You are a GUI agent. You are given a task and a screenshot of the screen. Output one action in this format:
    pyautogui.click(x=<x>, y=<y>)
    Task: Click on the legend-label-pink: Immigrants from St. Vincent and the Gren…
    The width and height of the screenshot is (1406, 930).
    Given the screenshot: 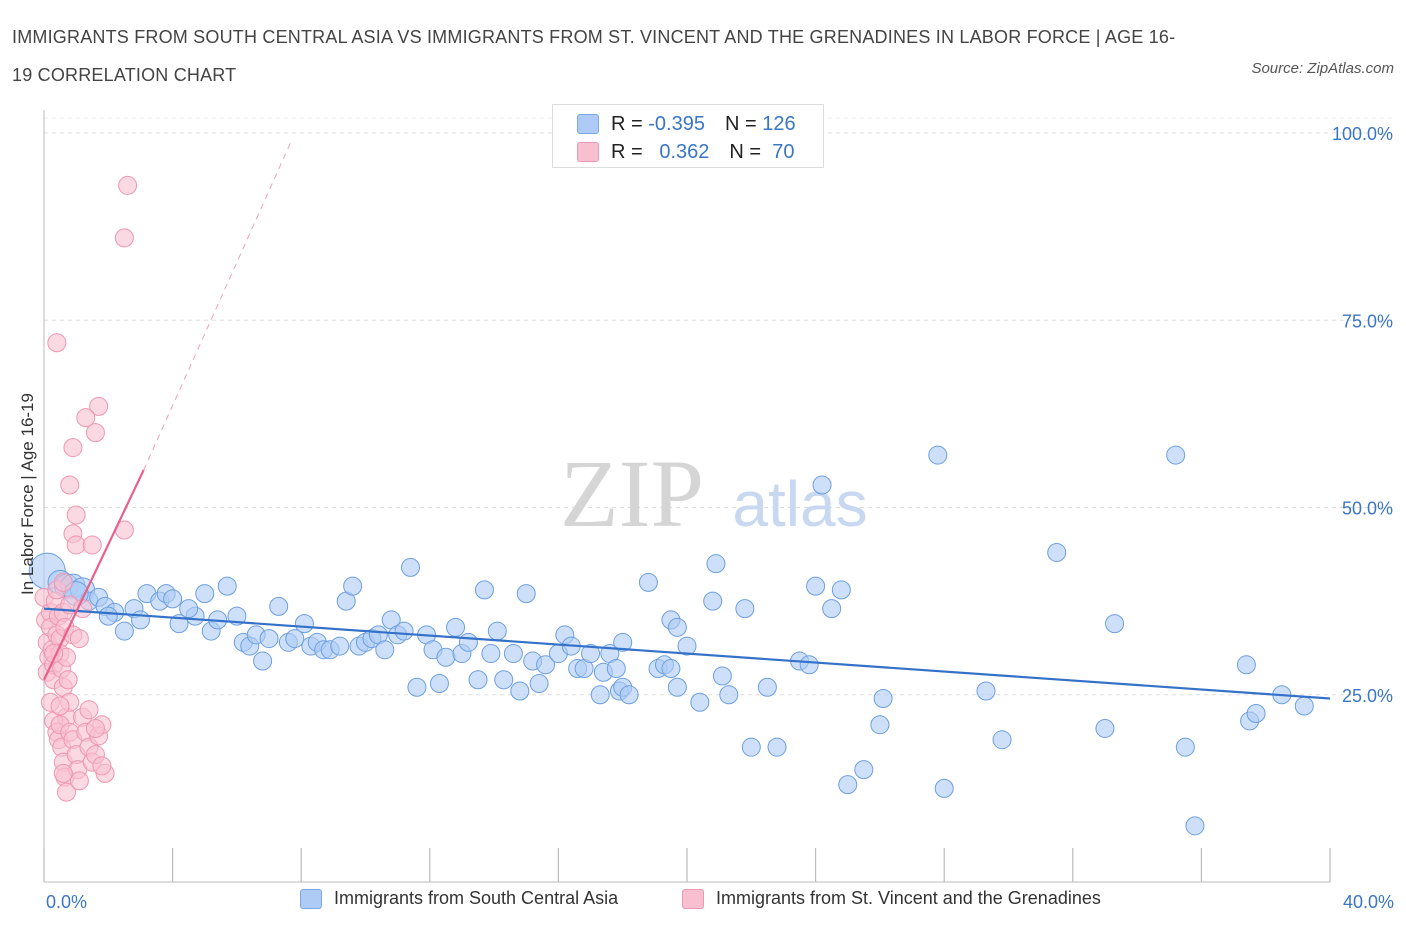 What is the action you would take?
    pyautogui.click(x=908, y=898)
    